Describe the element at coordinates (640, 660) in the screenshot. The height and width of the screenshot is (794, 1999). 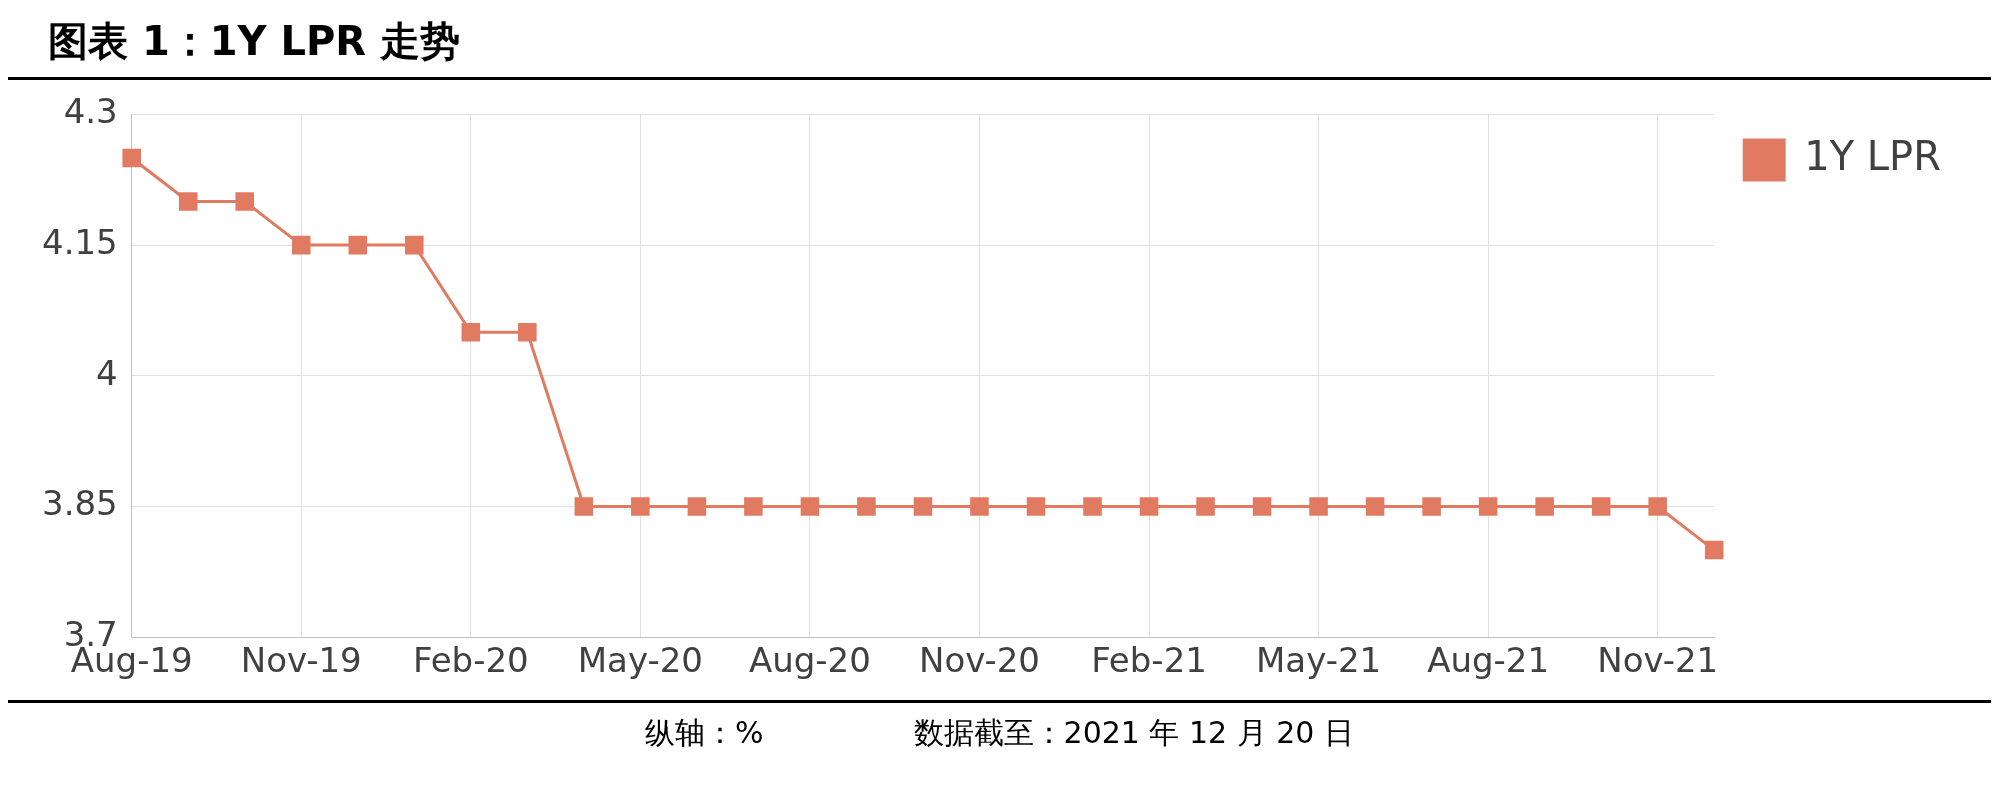
I see `x-tick-label: May-20` at that location.